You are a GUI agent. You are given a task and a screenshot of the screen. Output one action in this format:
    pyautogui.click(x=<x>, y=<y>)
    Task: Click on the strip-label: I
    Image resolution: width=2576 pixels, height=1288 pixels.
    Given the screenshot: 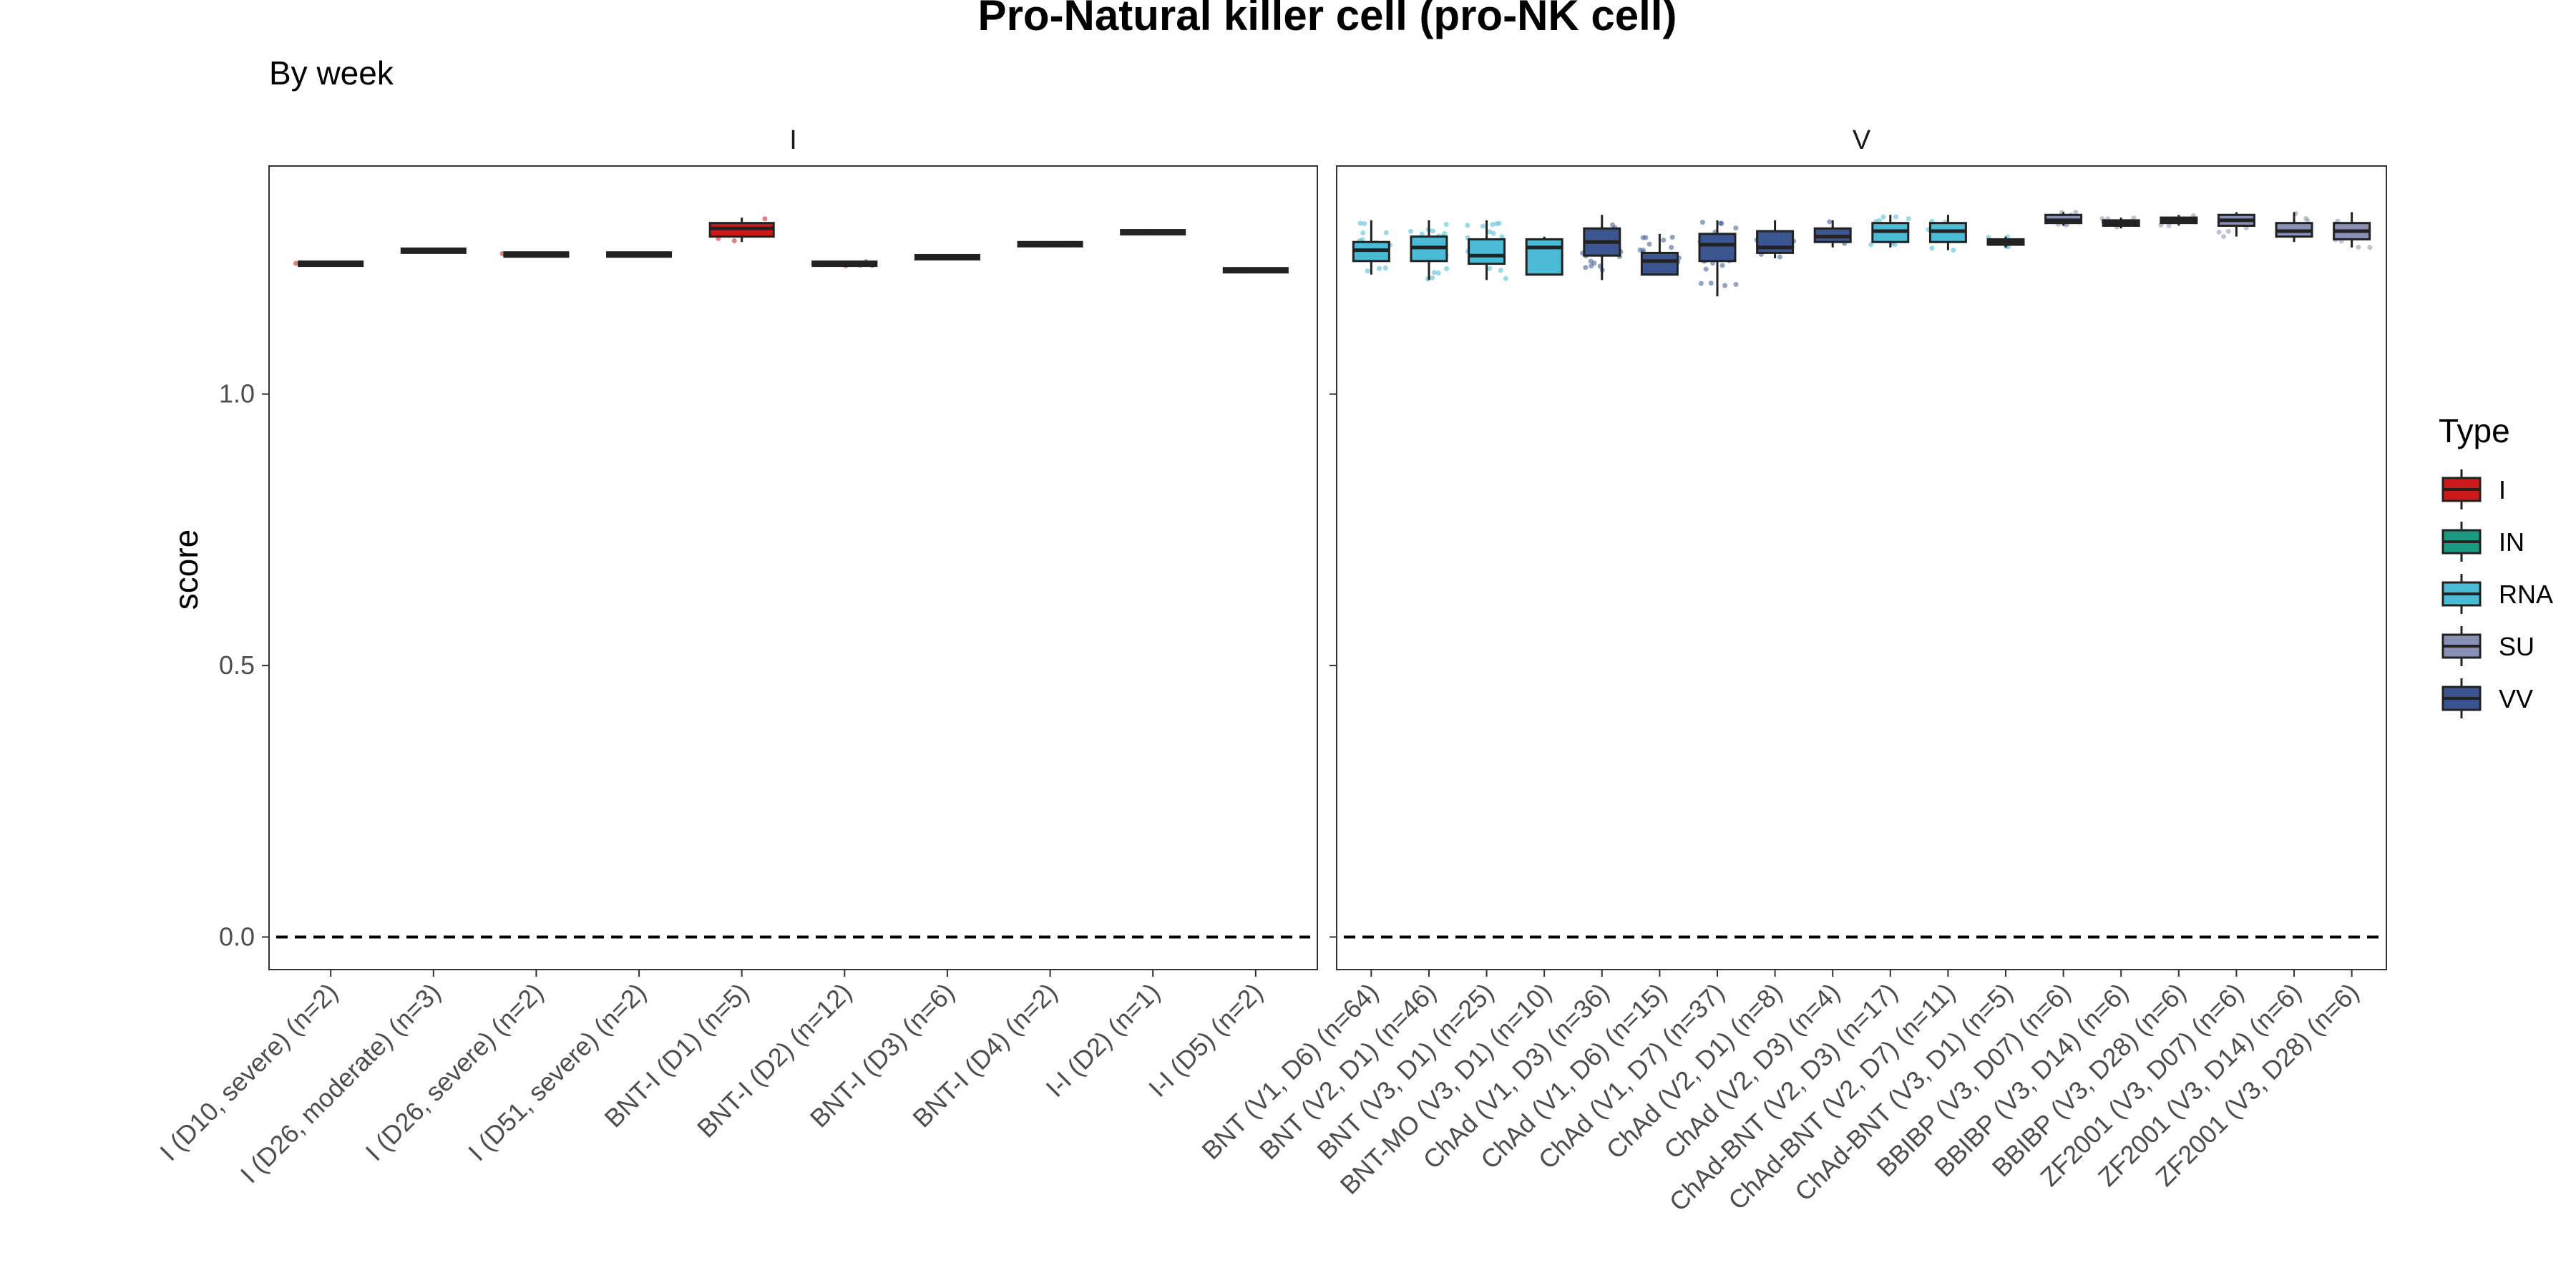 What is the action you would take?
    pyautogui.click(x=793, y=140)
    